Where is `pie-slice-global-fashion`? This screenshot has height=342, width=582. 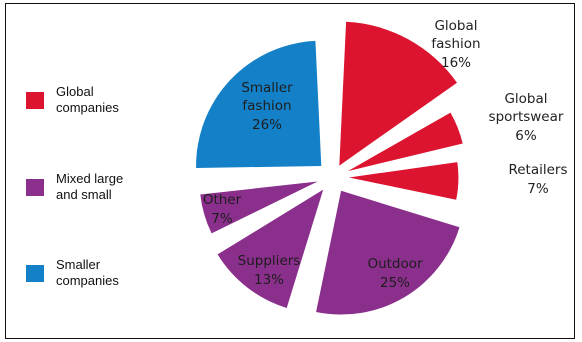 pie-slice-global-fashion is located at coordinates (398, 93).